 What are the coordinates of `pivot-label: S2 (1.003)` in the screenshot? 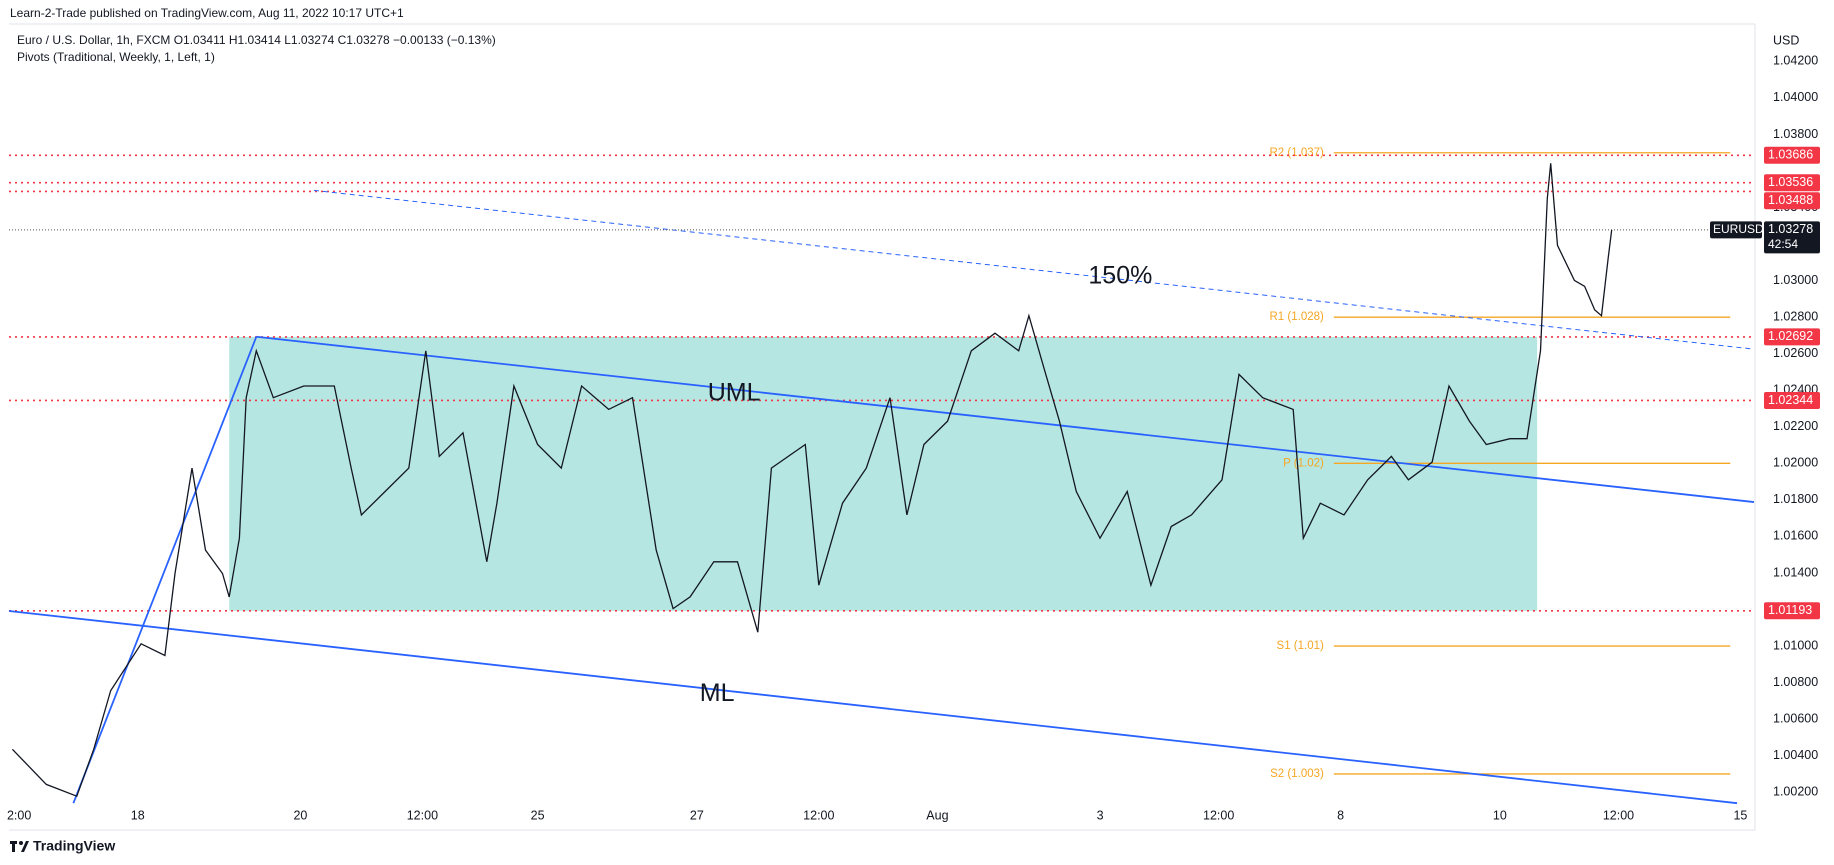 It's located at (1297, 774).